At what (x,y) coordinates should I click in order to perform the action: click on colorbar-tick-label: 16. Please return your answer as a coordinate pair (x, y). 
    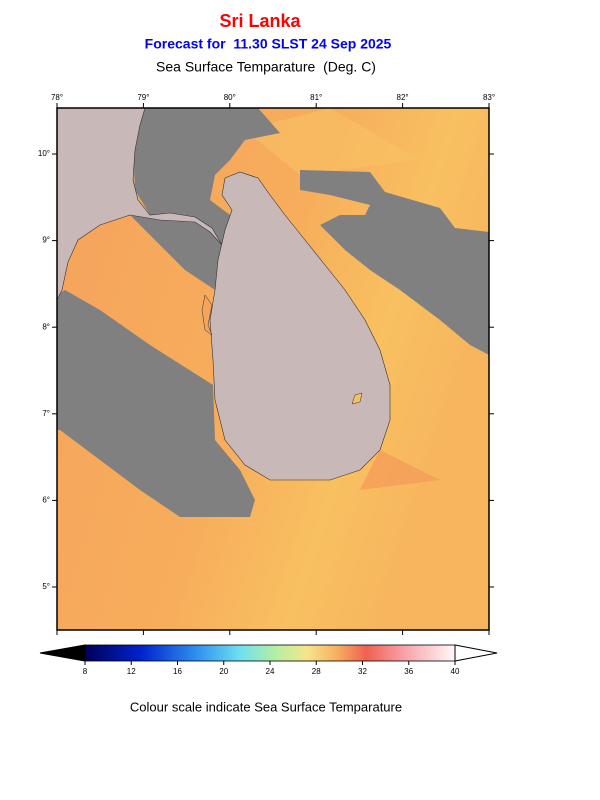
    Looking at the image, I should click on (177, 671).